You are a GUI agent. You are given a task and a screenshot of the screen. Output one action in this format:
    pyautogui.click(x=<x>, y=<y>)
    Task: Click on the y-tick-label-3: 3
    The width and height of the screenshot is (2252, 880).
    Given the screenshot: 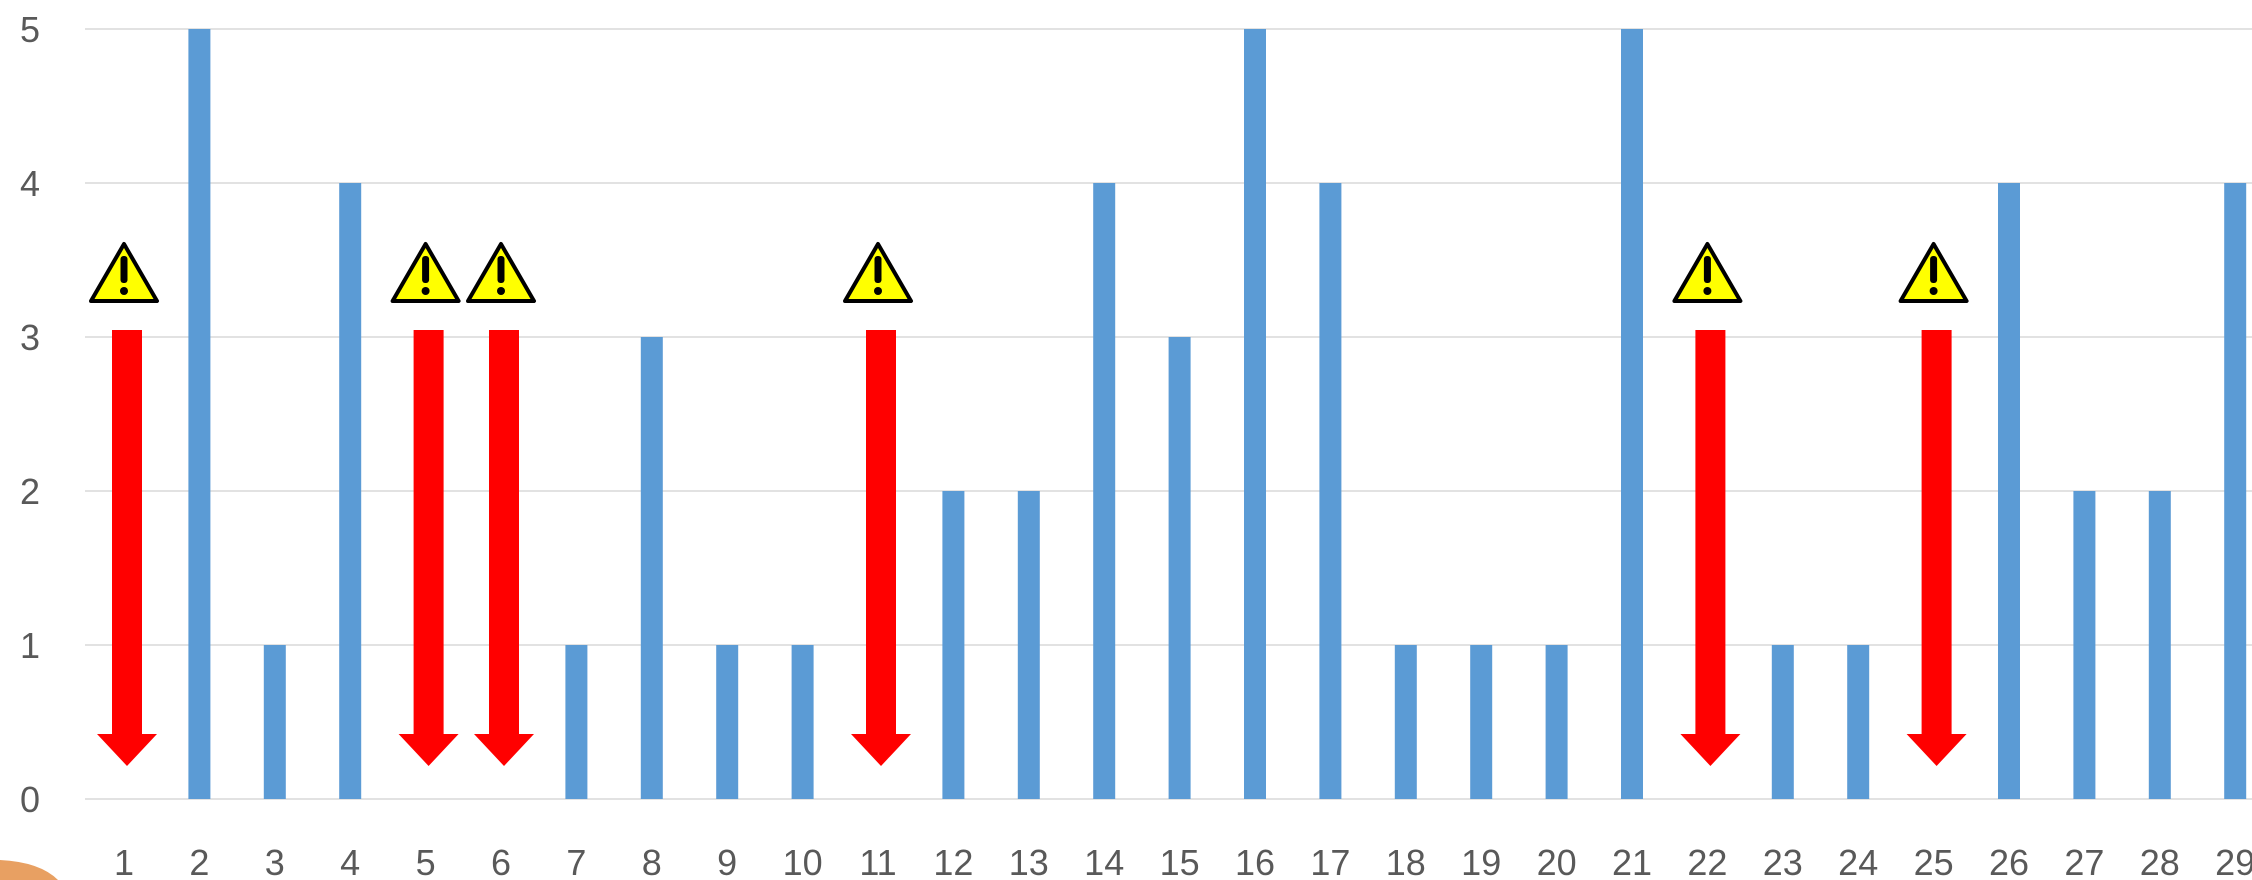 What is the action you would take?
    pyautogui.click(x=30, y=337)
    